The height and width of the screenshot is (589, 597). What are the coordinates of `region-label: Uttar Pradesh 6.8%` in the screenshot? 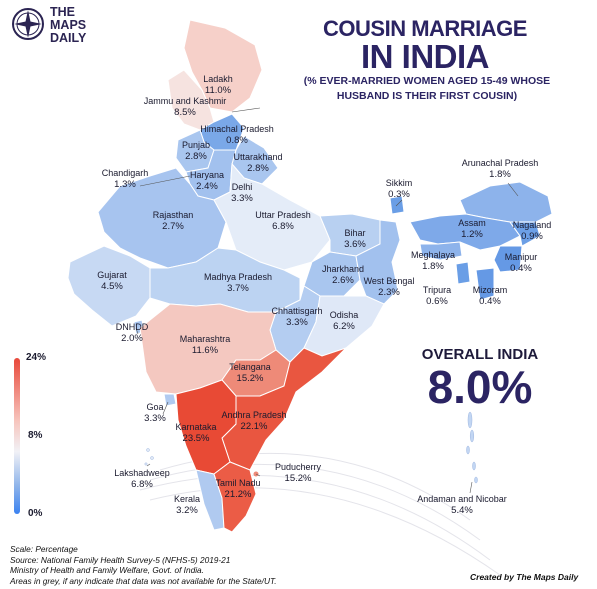 It's located at (283, 221).